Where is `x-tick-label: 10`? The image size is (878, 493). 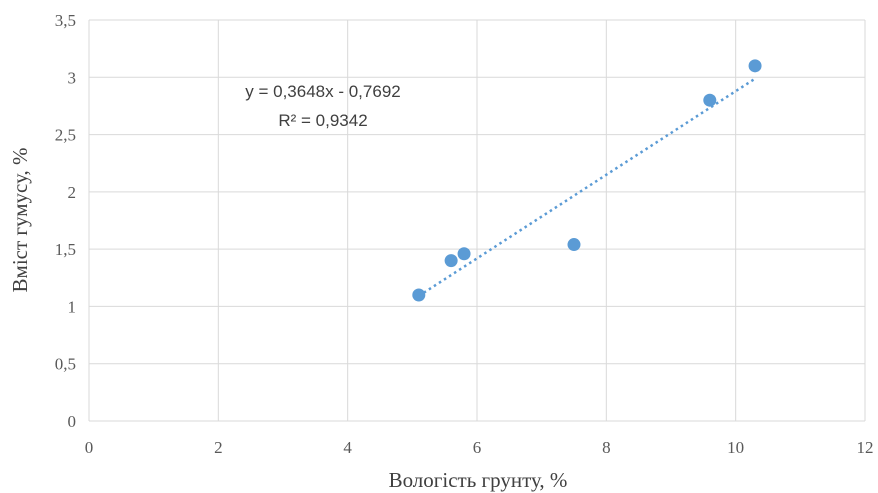
x-tick-label: 10 is located at coordinates (735, 447).